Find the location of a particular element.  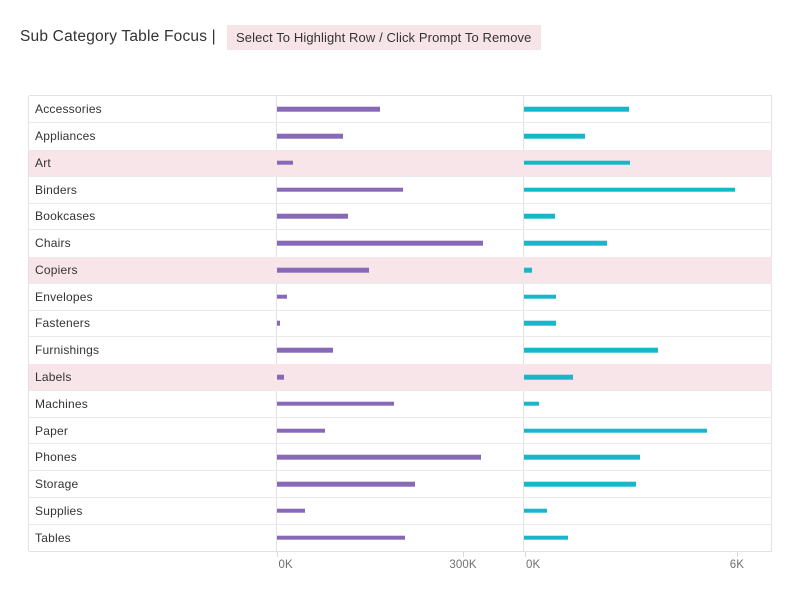

row-label: Appliances is located at coordinates (65, 136).